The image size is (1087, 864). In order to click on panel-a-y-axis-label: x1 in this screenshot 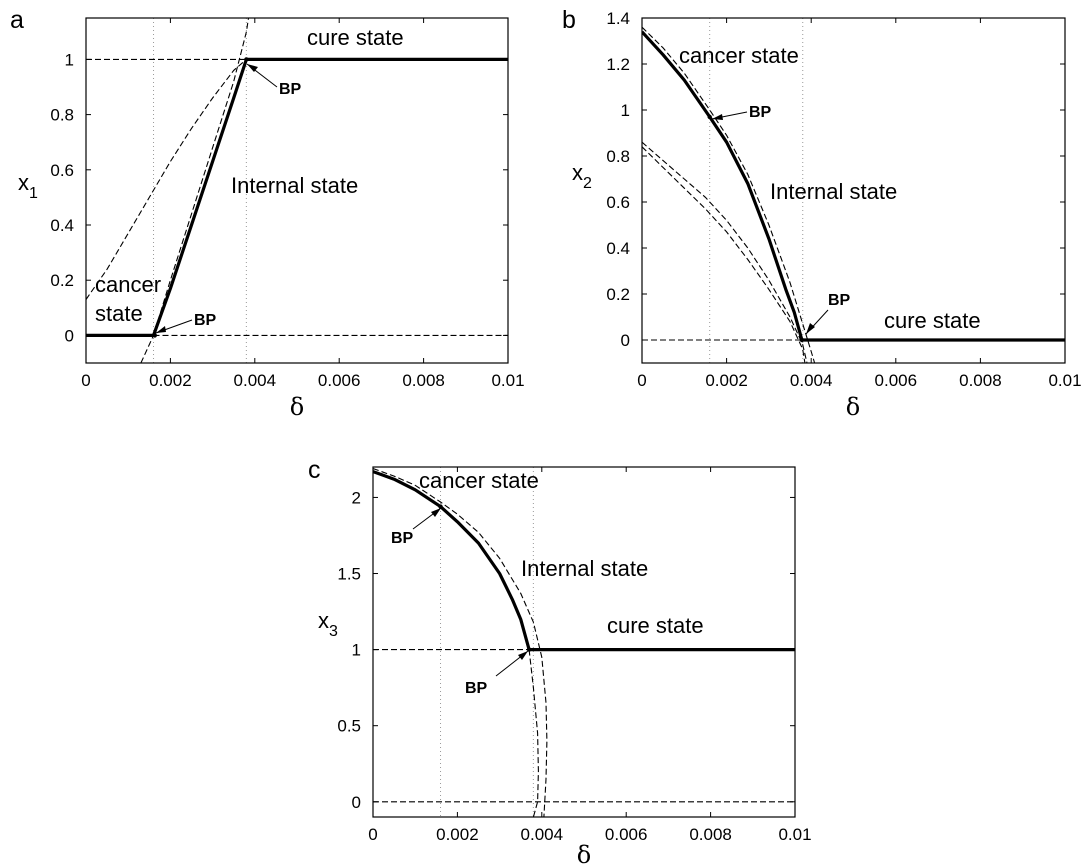, I will do `click(28, 186)`.